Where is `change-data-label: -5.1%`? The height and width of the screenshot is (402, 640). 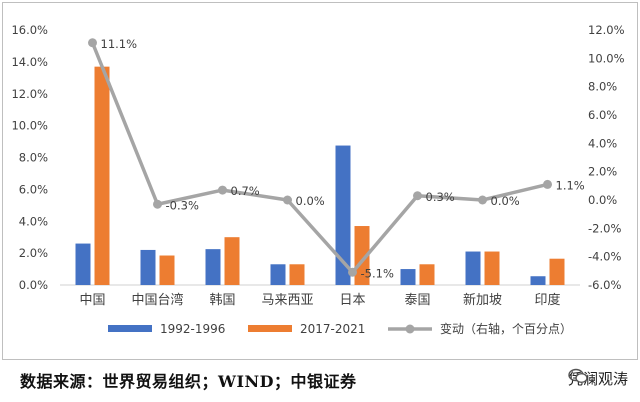 change-data-label: -5.1% is located at coordinates (377, 273).